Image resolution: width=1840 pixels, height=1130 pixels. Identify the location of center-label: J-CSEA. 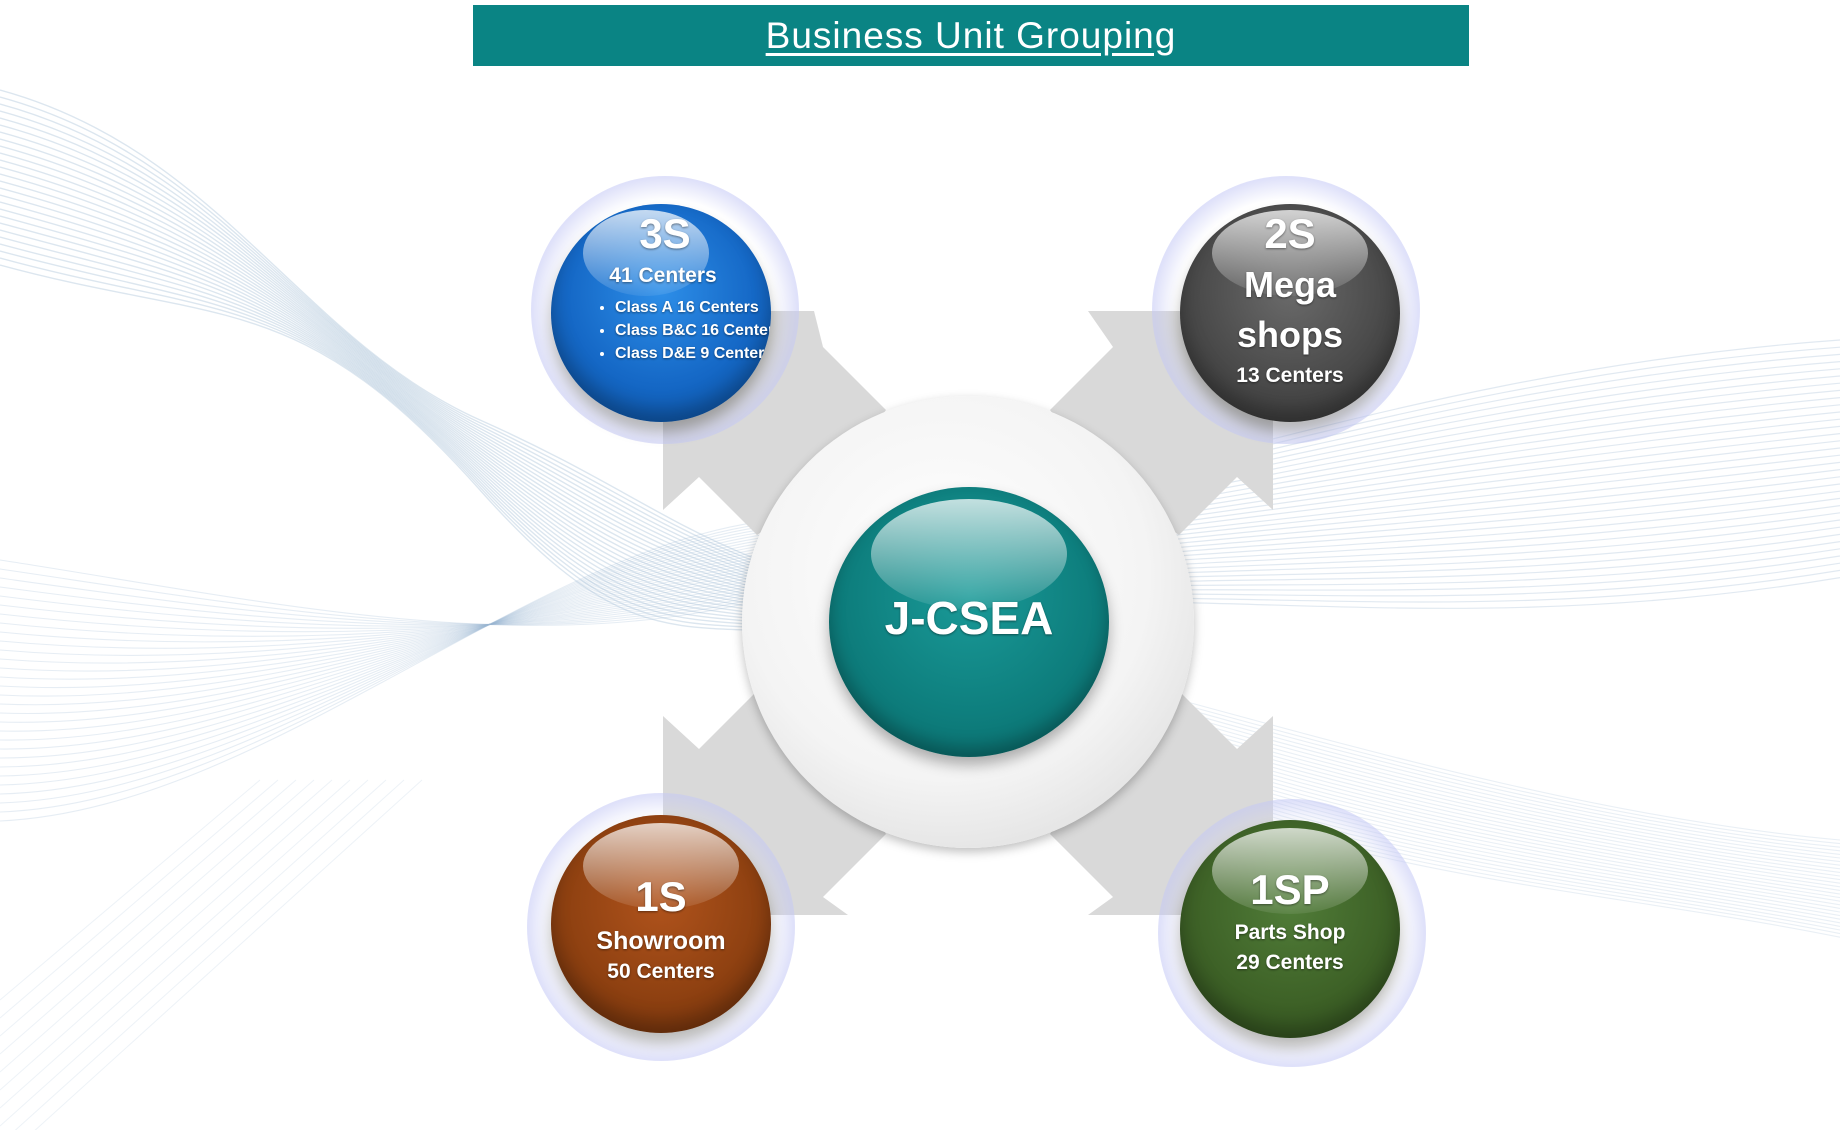
(969, 618).